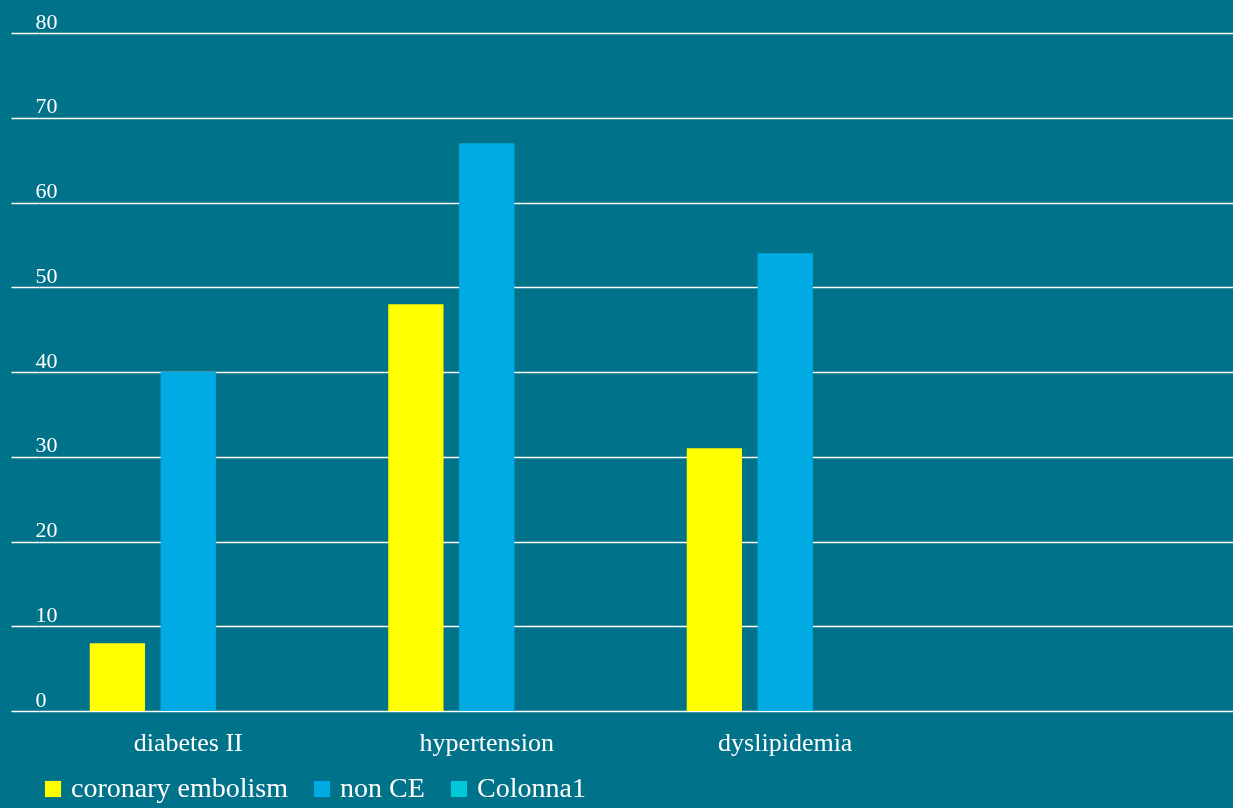  What do you see at coordinates (46, 360) in the screenshot?
I see `y-tick-label: 40` at bounding box center [46, 360].